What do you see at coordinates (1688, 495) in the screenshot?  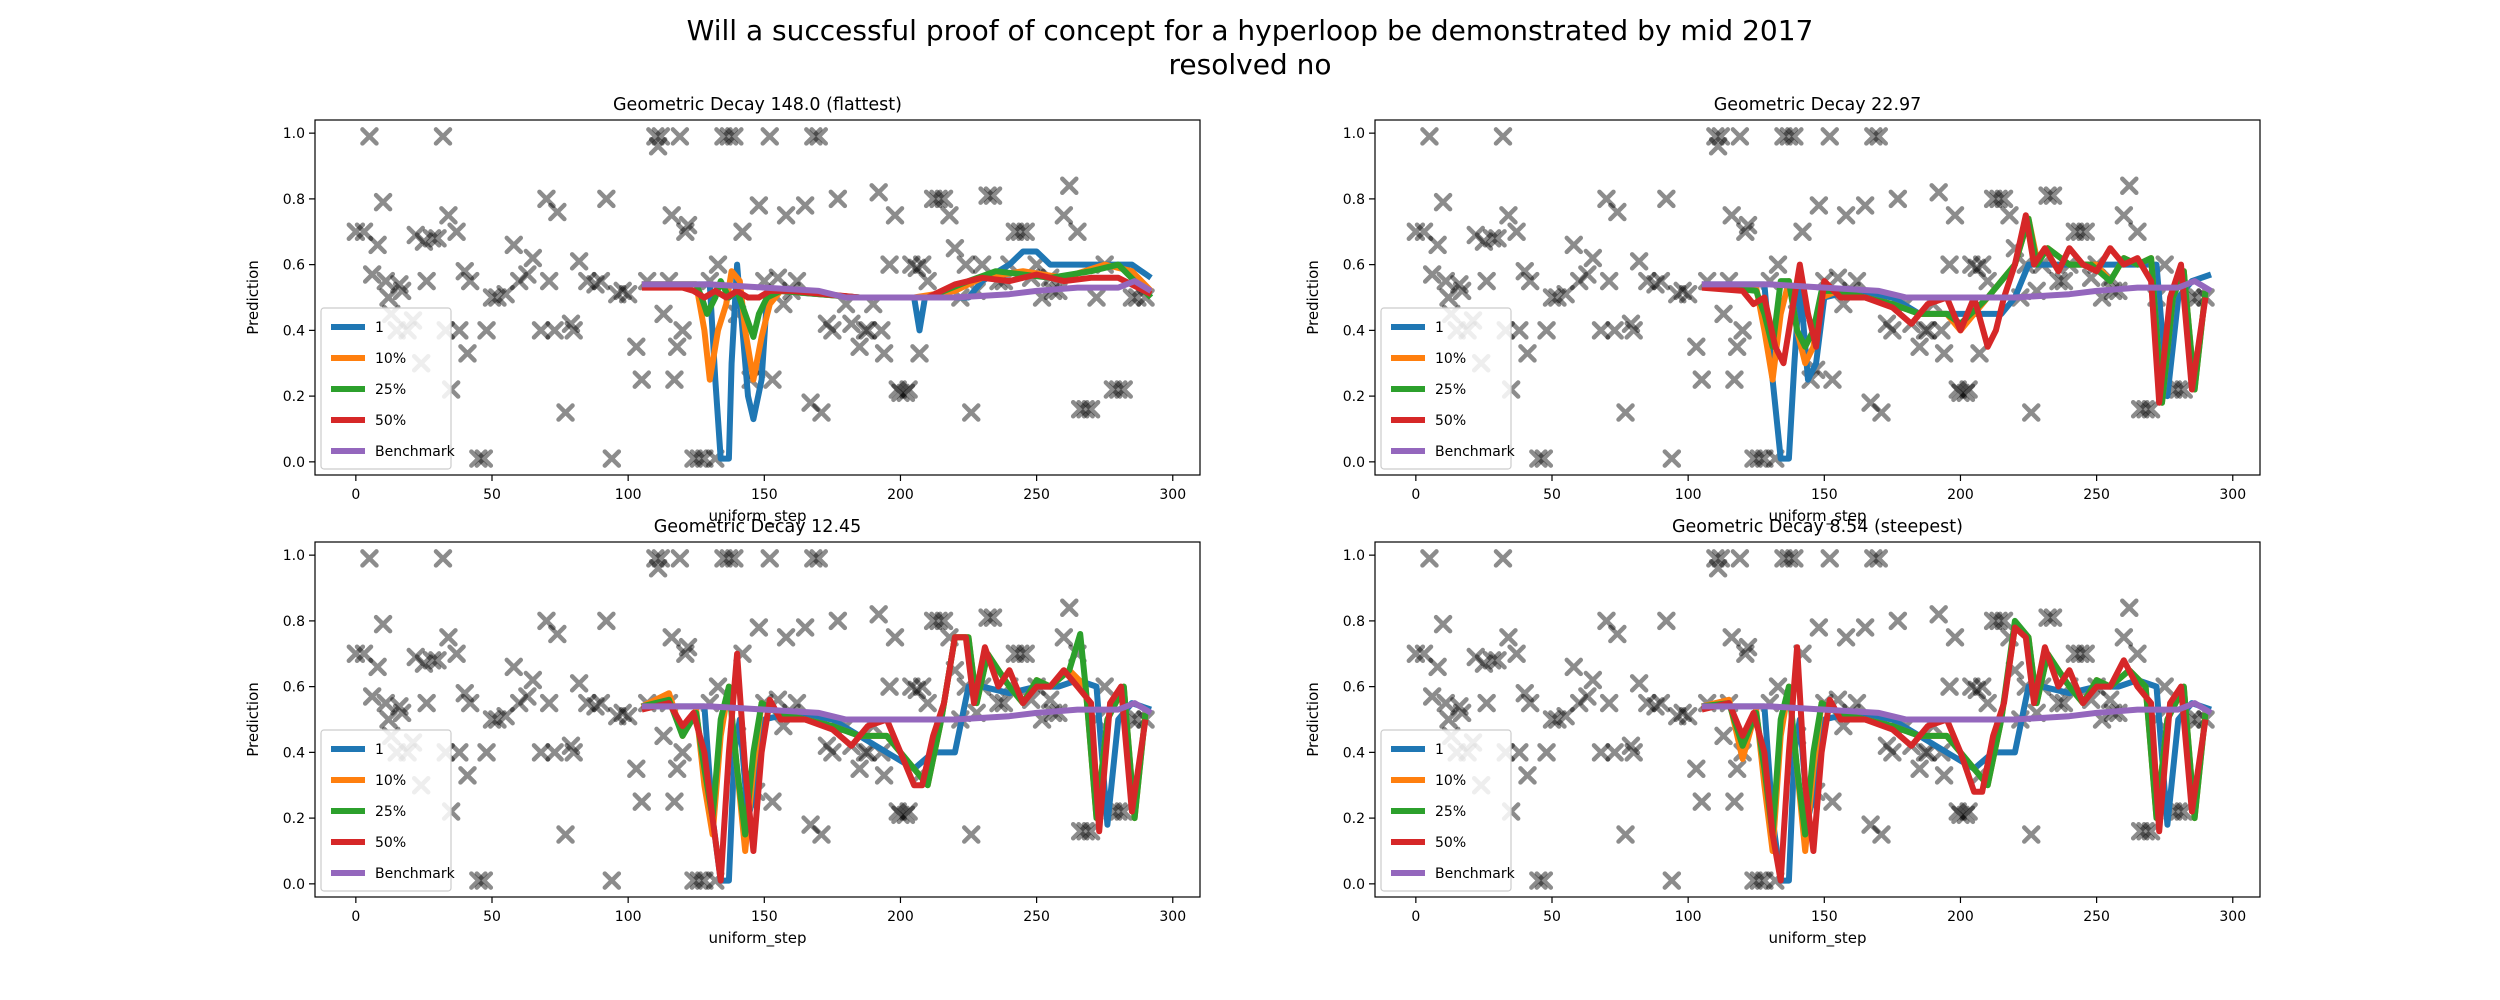 I see `x-tick-label: 100` at bounding box center [1688, 495].